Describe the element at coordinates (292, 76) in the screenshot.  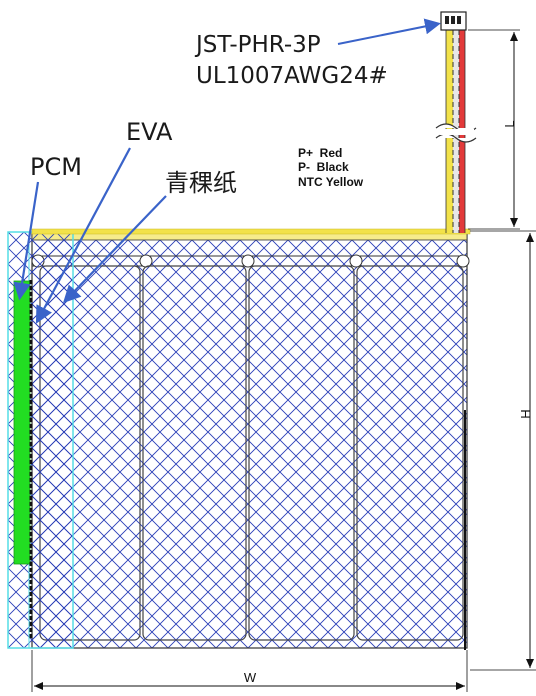
I see `wire-spec-label: UL1007AWG24#` at that location.